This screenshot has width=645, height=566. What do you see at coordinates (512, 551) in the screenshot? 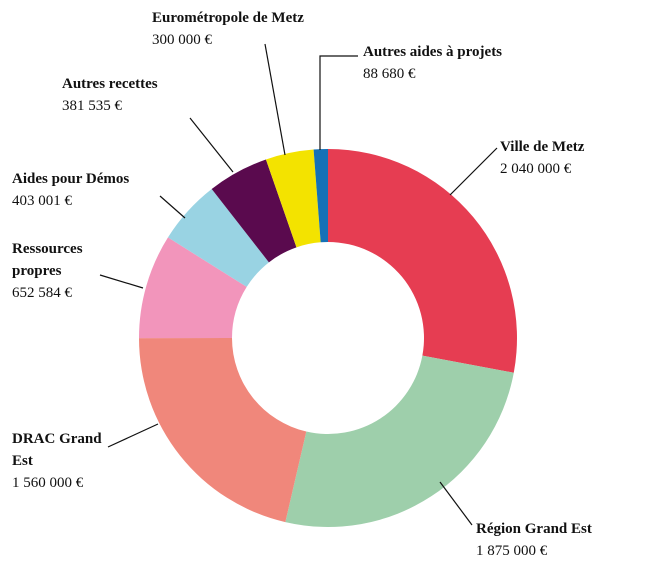
I see `value-label: 1 875 000 €` at bounding box center [512, 551].